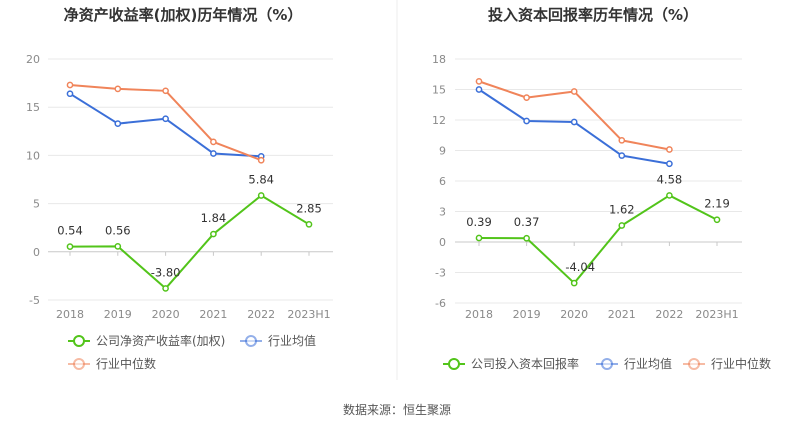 This screenshot has width=794, height=432. What do you see at coordinates (36, 204) in the screenshot?
I see `y-tick-label: 5` at bounding box center [36, 204].